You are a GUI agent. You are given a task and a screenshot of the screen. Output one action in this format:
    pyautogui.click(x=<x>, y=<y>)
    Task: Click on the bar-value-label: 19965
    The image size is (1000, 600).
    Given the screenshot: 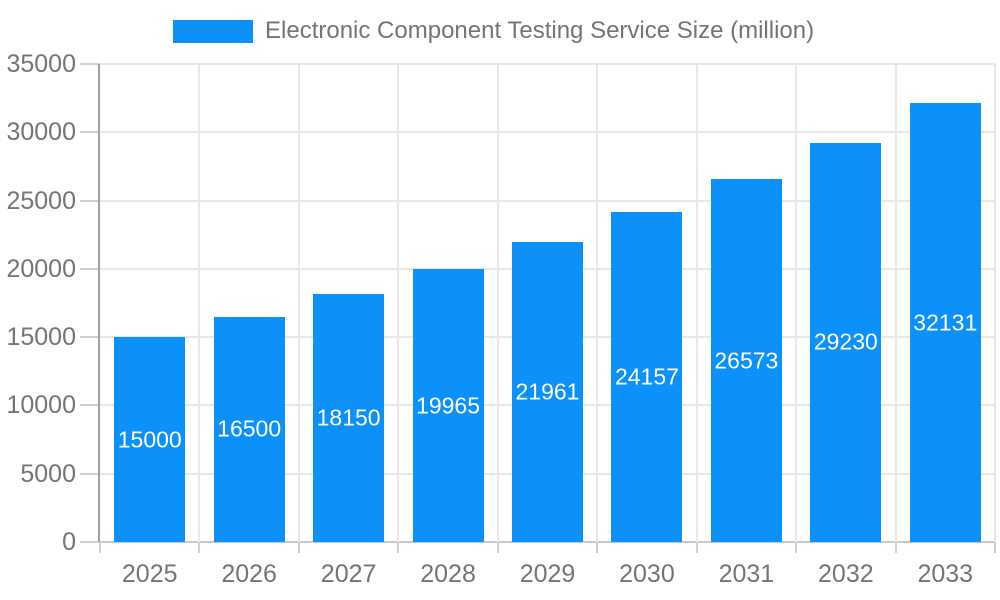 What is the action you would take?
    pyautogui.click(x=448, y=405)
    